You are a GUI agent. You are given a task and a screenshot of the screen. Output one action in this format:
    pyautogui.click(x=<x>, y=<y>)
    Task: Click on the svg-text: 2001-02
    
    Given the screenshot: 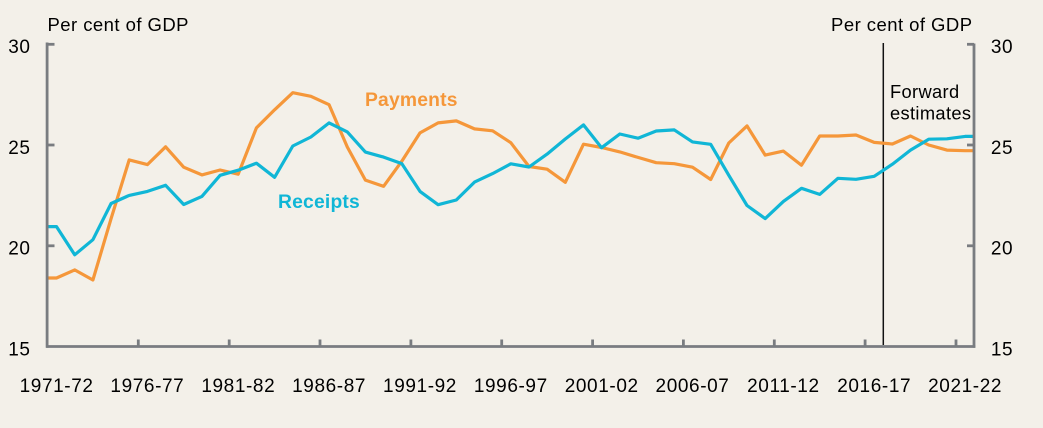 What is the action you would take?
    pyautogui.click(x=602, y=386)
    